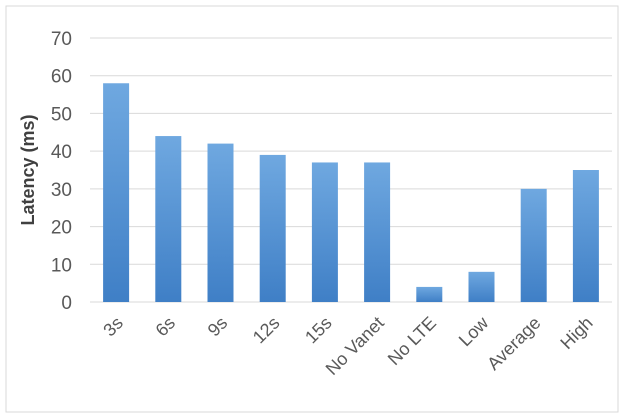  Describe the element at coordinates (166, 327) in the screenshot. I see `x-category-label: 6s` at that location.